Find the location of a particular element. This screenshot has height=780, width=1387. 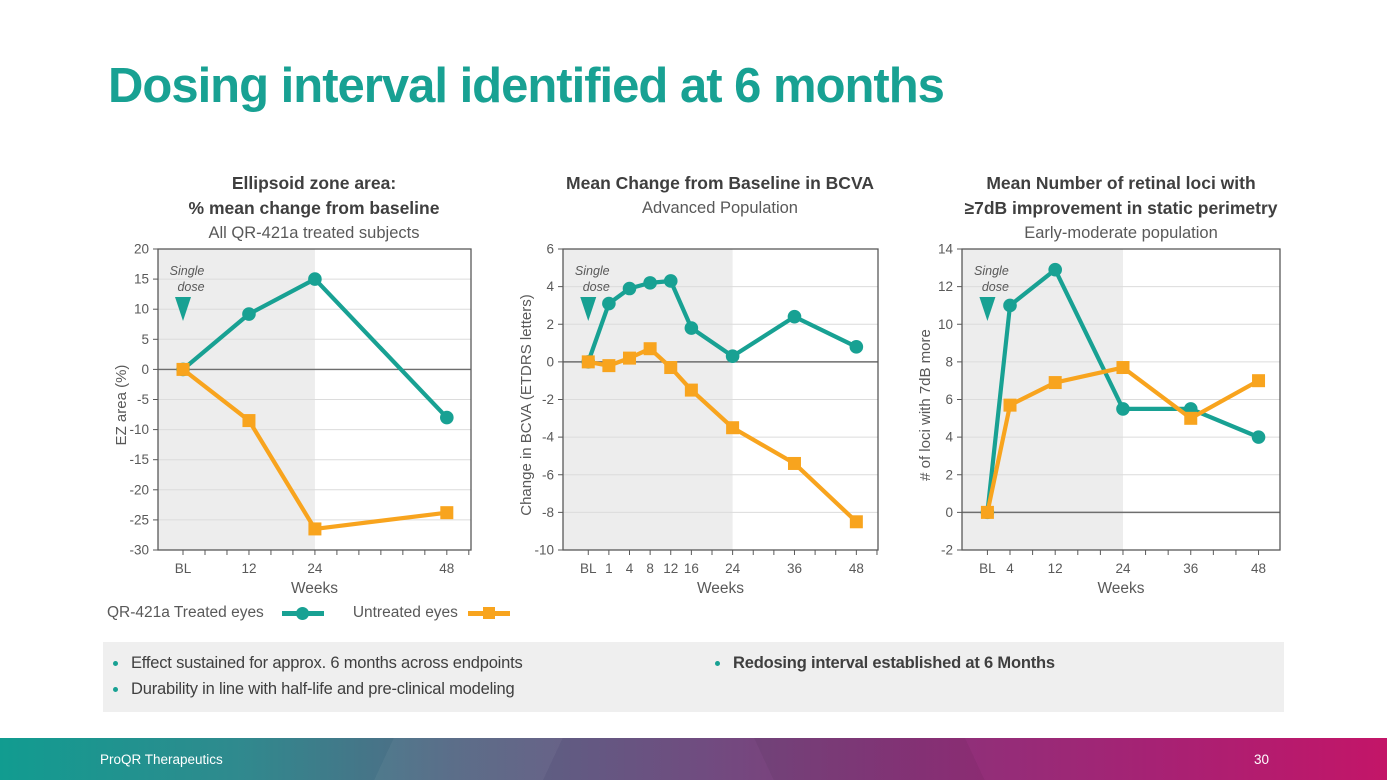

chart-subtitle: All QR-421a treated subjects is located at coordinates (314, 233).